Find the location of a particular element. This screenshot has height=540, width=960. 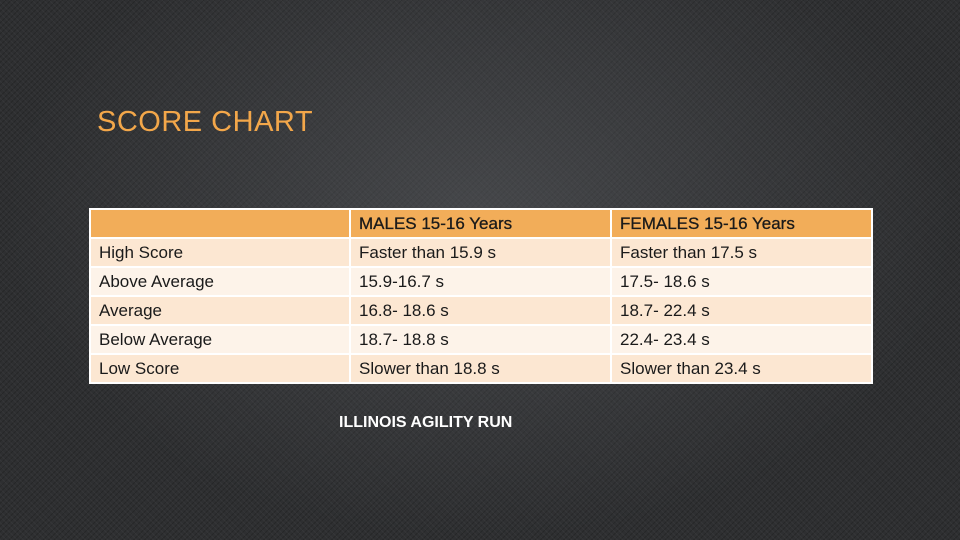

table-row: Below Average 18.7- 18.8 s 22.4- 23.4 s is located at coordinates (481, 339).